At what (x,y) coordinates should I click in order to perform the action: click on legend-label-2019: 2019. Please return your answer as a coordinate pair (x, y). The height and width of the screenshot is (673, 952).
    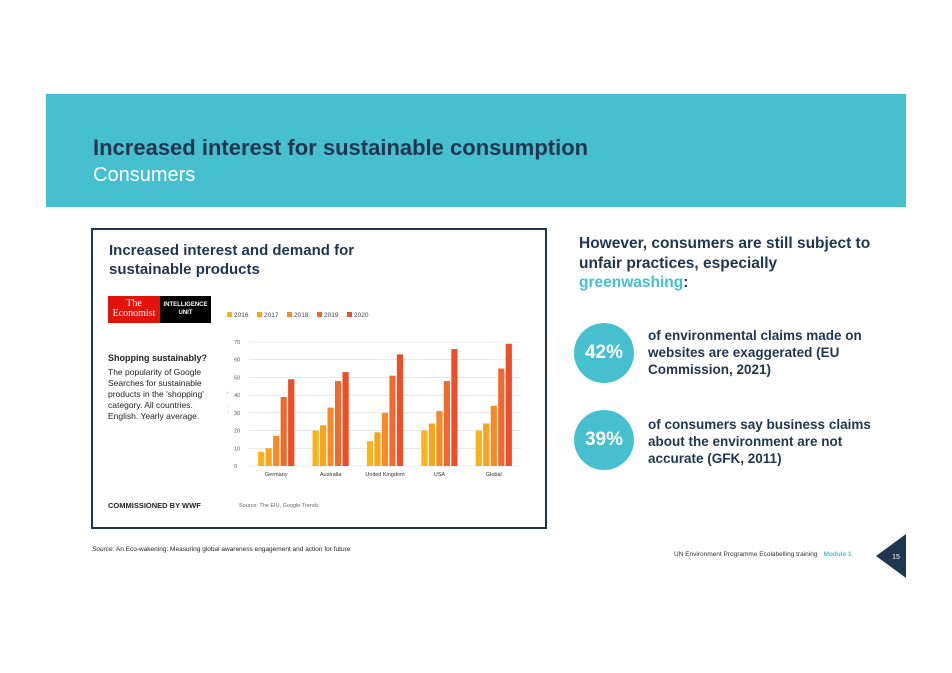
    Looking at the image, I should click on (331, 315).